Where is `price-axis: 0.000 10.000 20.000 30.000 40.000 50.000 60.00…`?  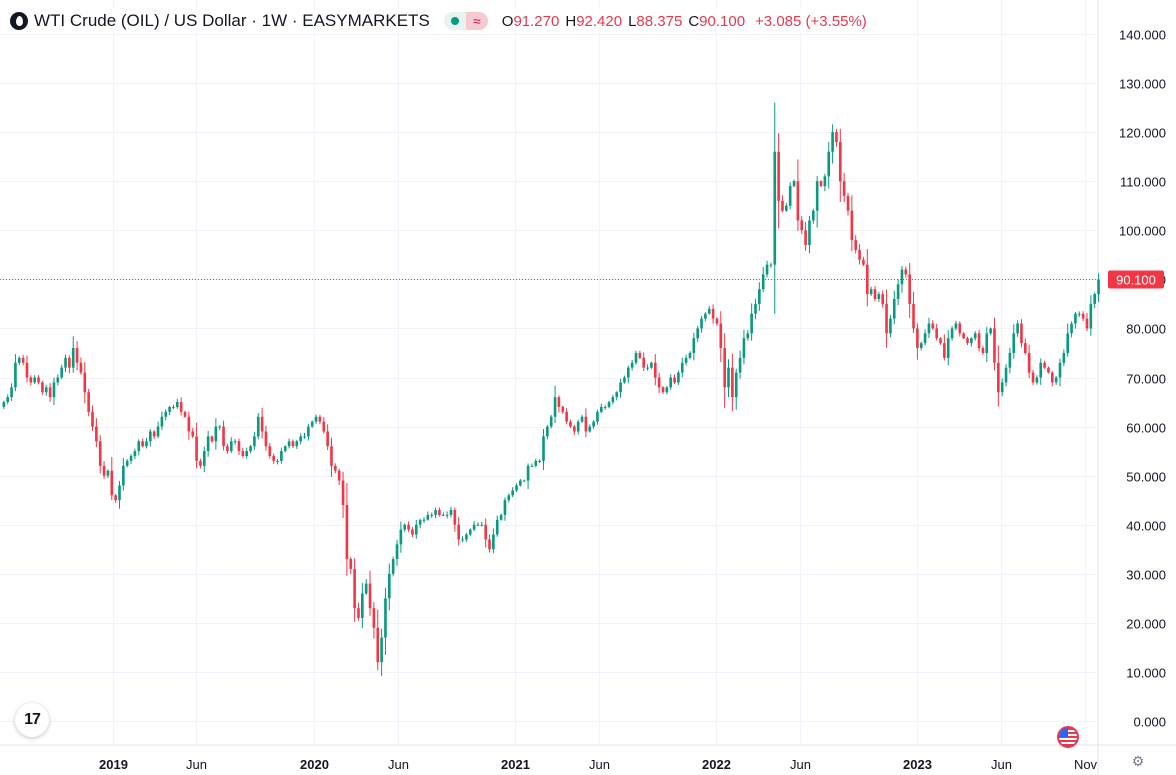 price-axis: 0.000 10.000 20.000 30.000 40.000 50.000 60.00… is located at coordinates (1142, 379).